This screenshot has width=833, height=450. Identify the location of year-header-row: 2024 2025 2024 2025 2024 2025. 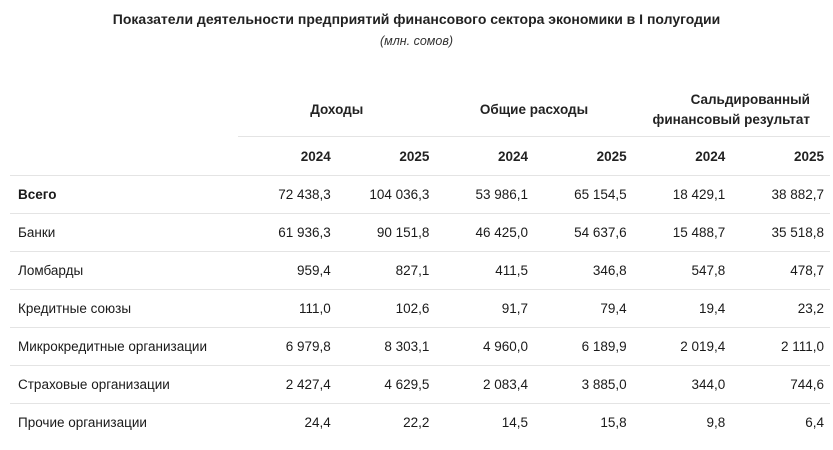
(420, 156).